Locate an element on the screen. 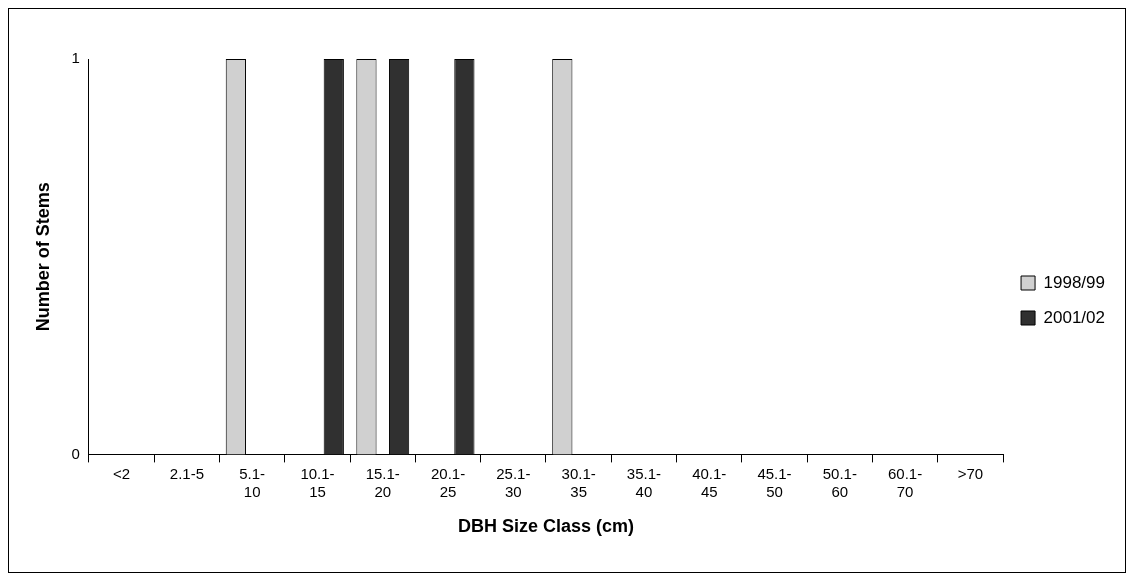  x-tick-label: >70 is located at coordinates (970, 473).